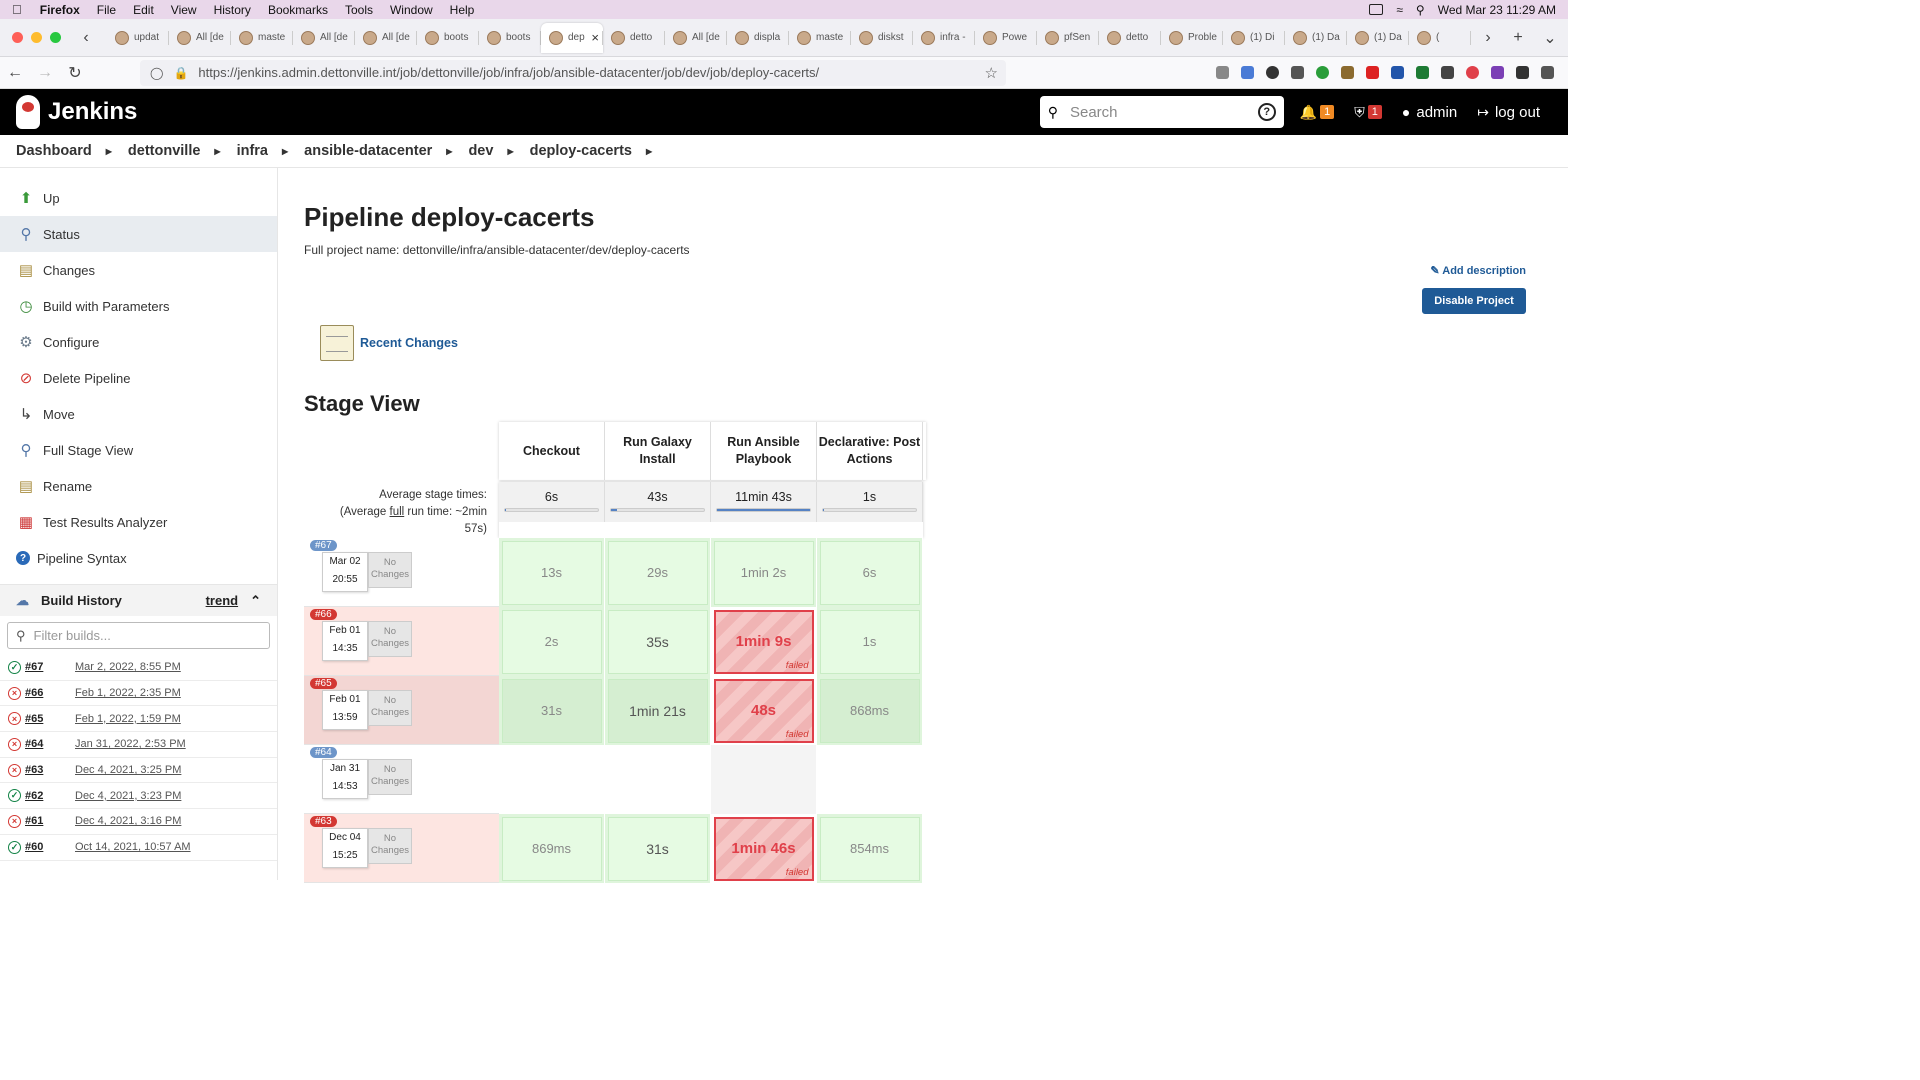  What do you see at coordinates (15, 72) in the screenshot?
I see `back-icon: ←` at bounding box center [15, 72].